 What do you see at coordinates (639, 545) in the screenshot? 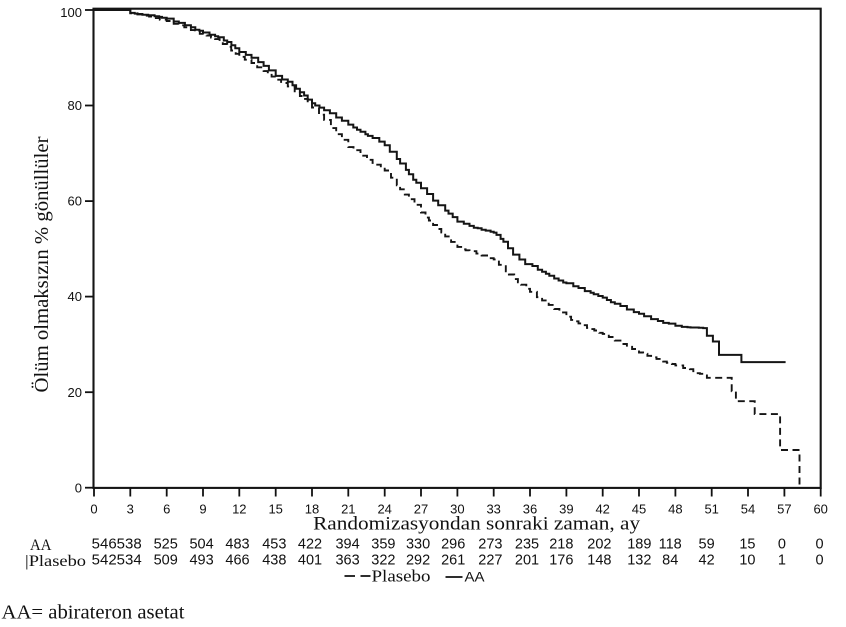
I see `svg-text: 189` at bounding box center [639, 545].